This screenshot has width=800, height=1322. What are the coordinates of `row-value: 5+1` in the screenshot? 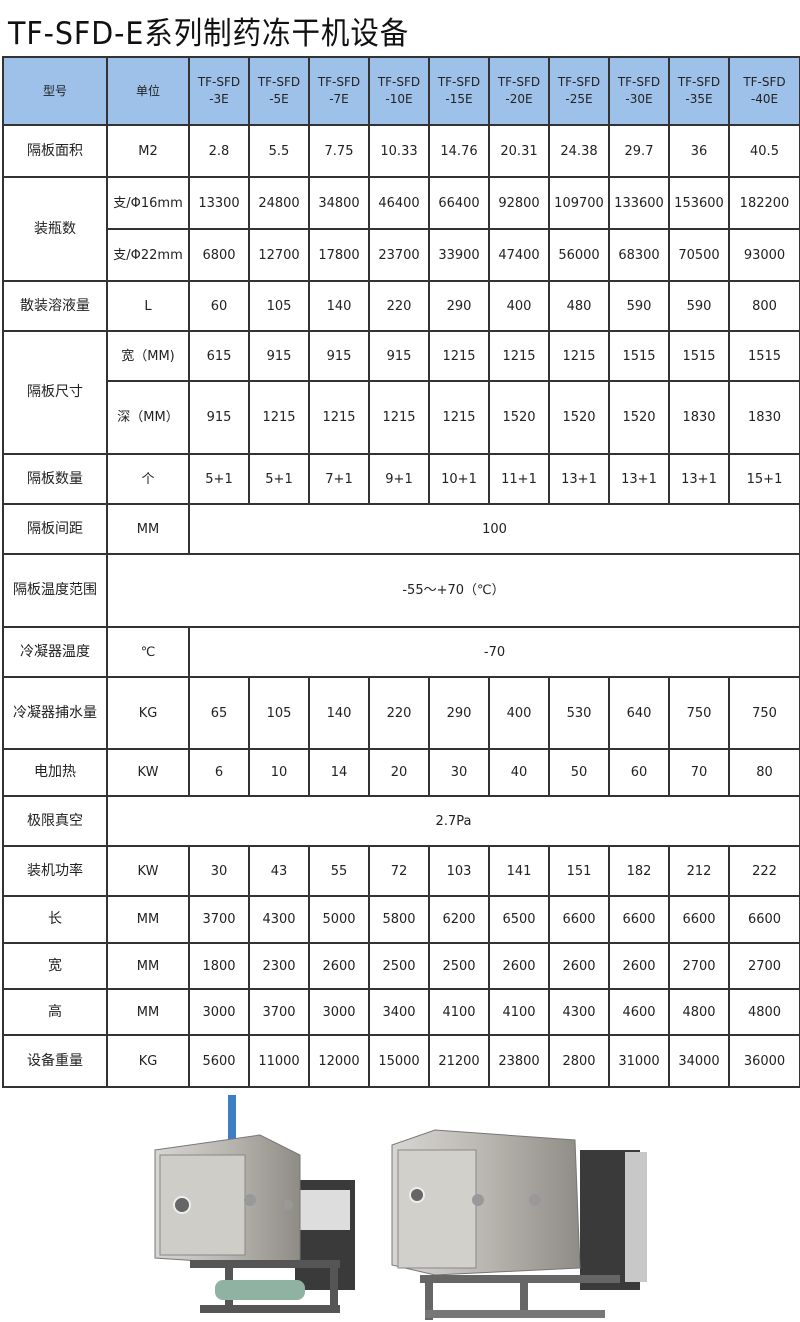 It's located at (279, 479).